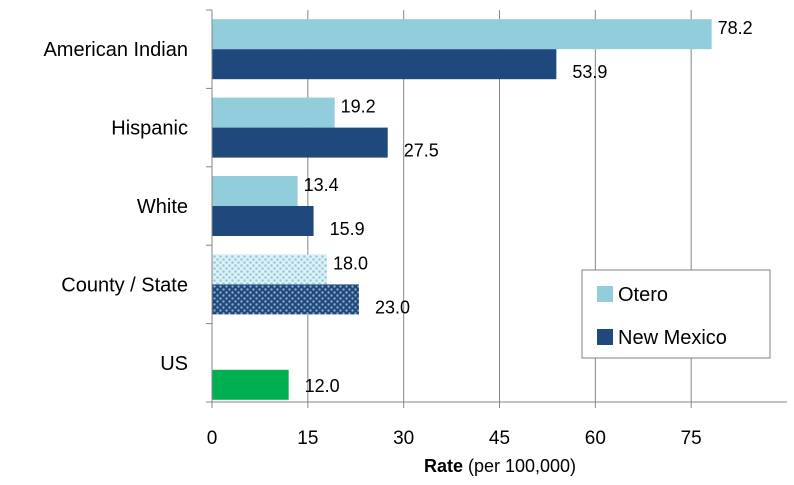  I want to click on data-label-new-mexico-hispanic: 27.5, so click(421, 151).